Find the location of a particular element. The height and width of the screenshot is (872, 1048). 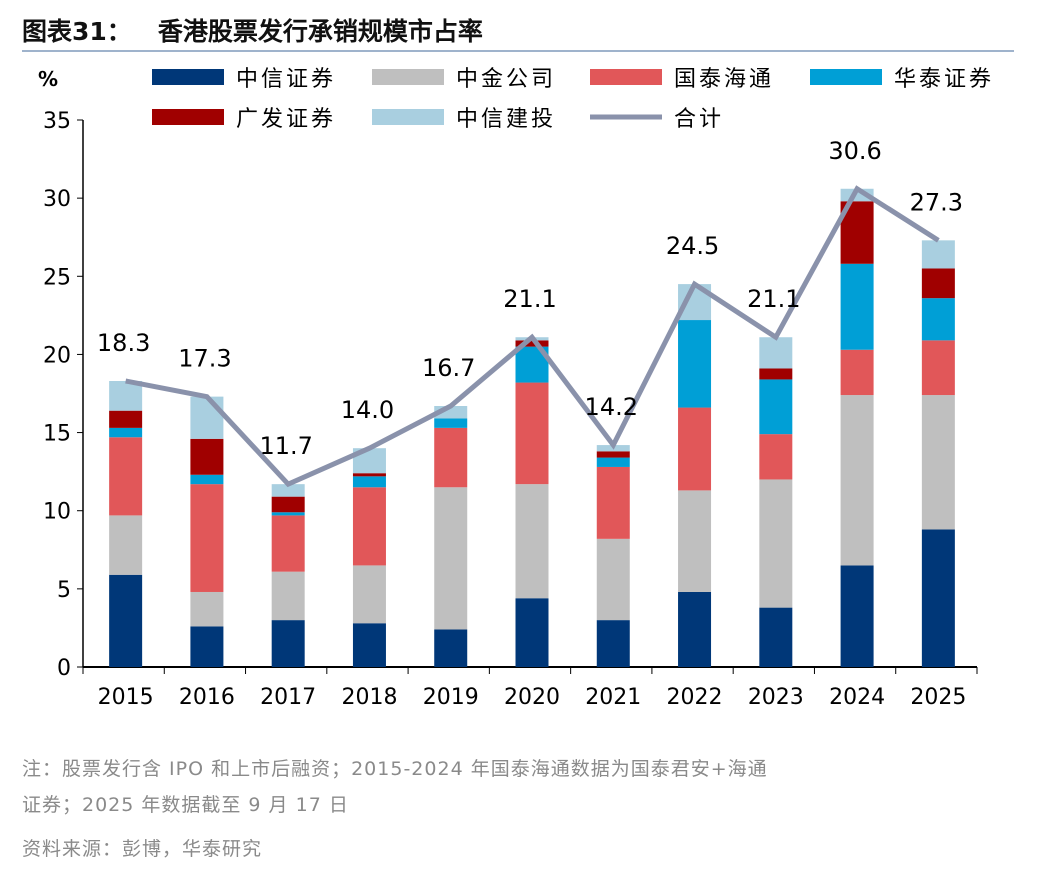

x-tick-label: 2018 is located at coordinates (369, 697).